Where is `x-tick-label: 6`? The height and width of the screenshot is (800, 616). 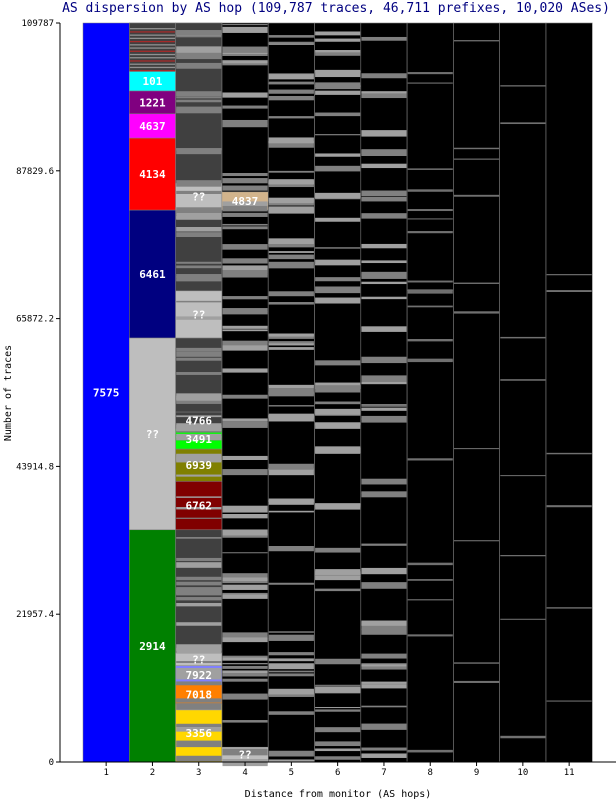 x-tick-label: 6 is located at coordinates (337, 773).